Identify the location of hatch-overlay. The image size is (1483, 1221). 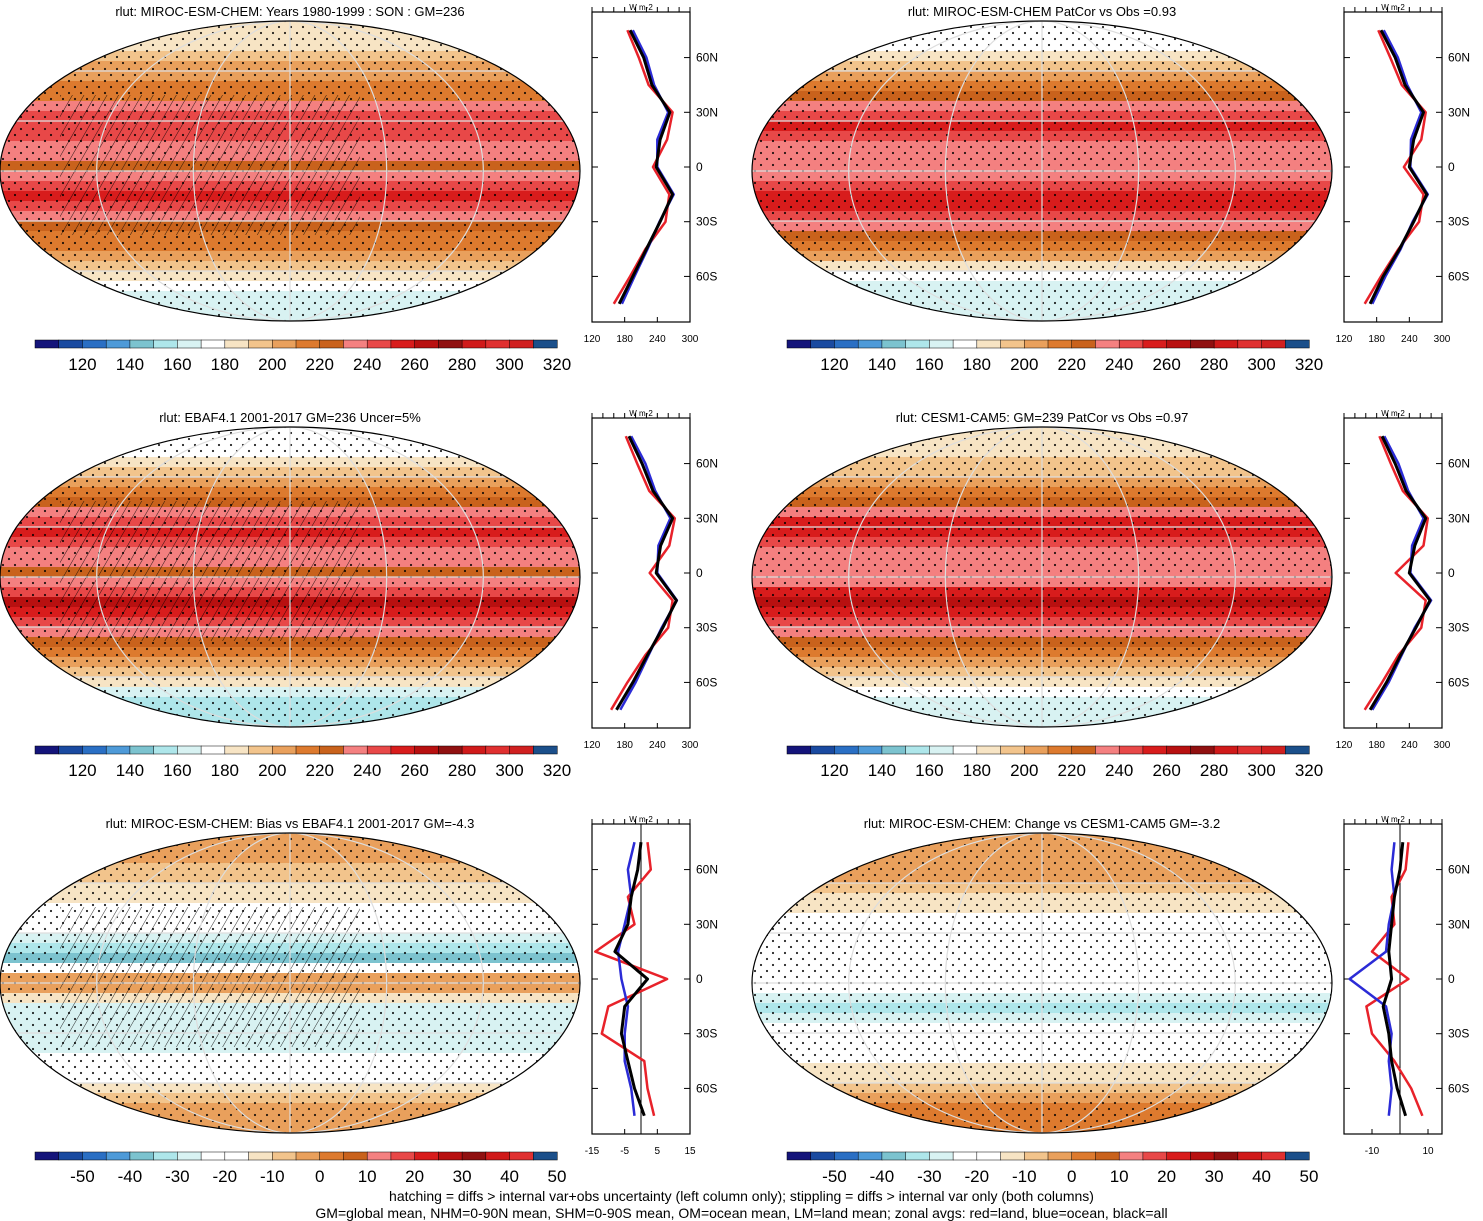
(210, 977).